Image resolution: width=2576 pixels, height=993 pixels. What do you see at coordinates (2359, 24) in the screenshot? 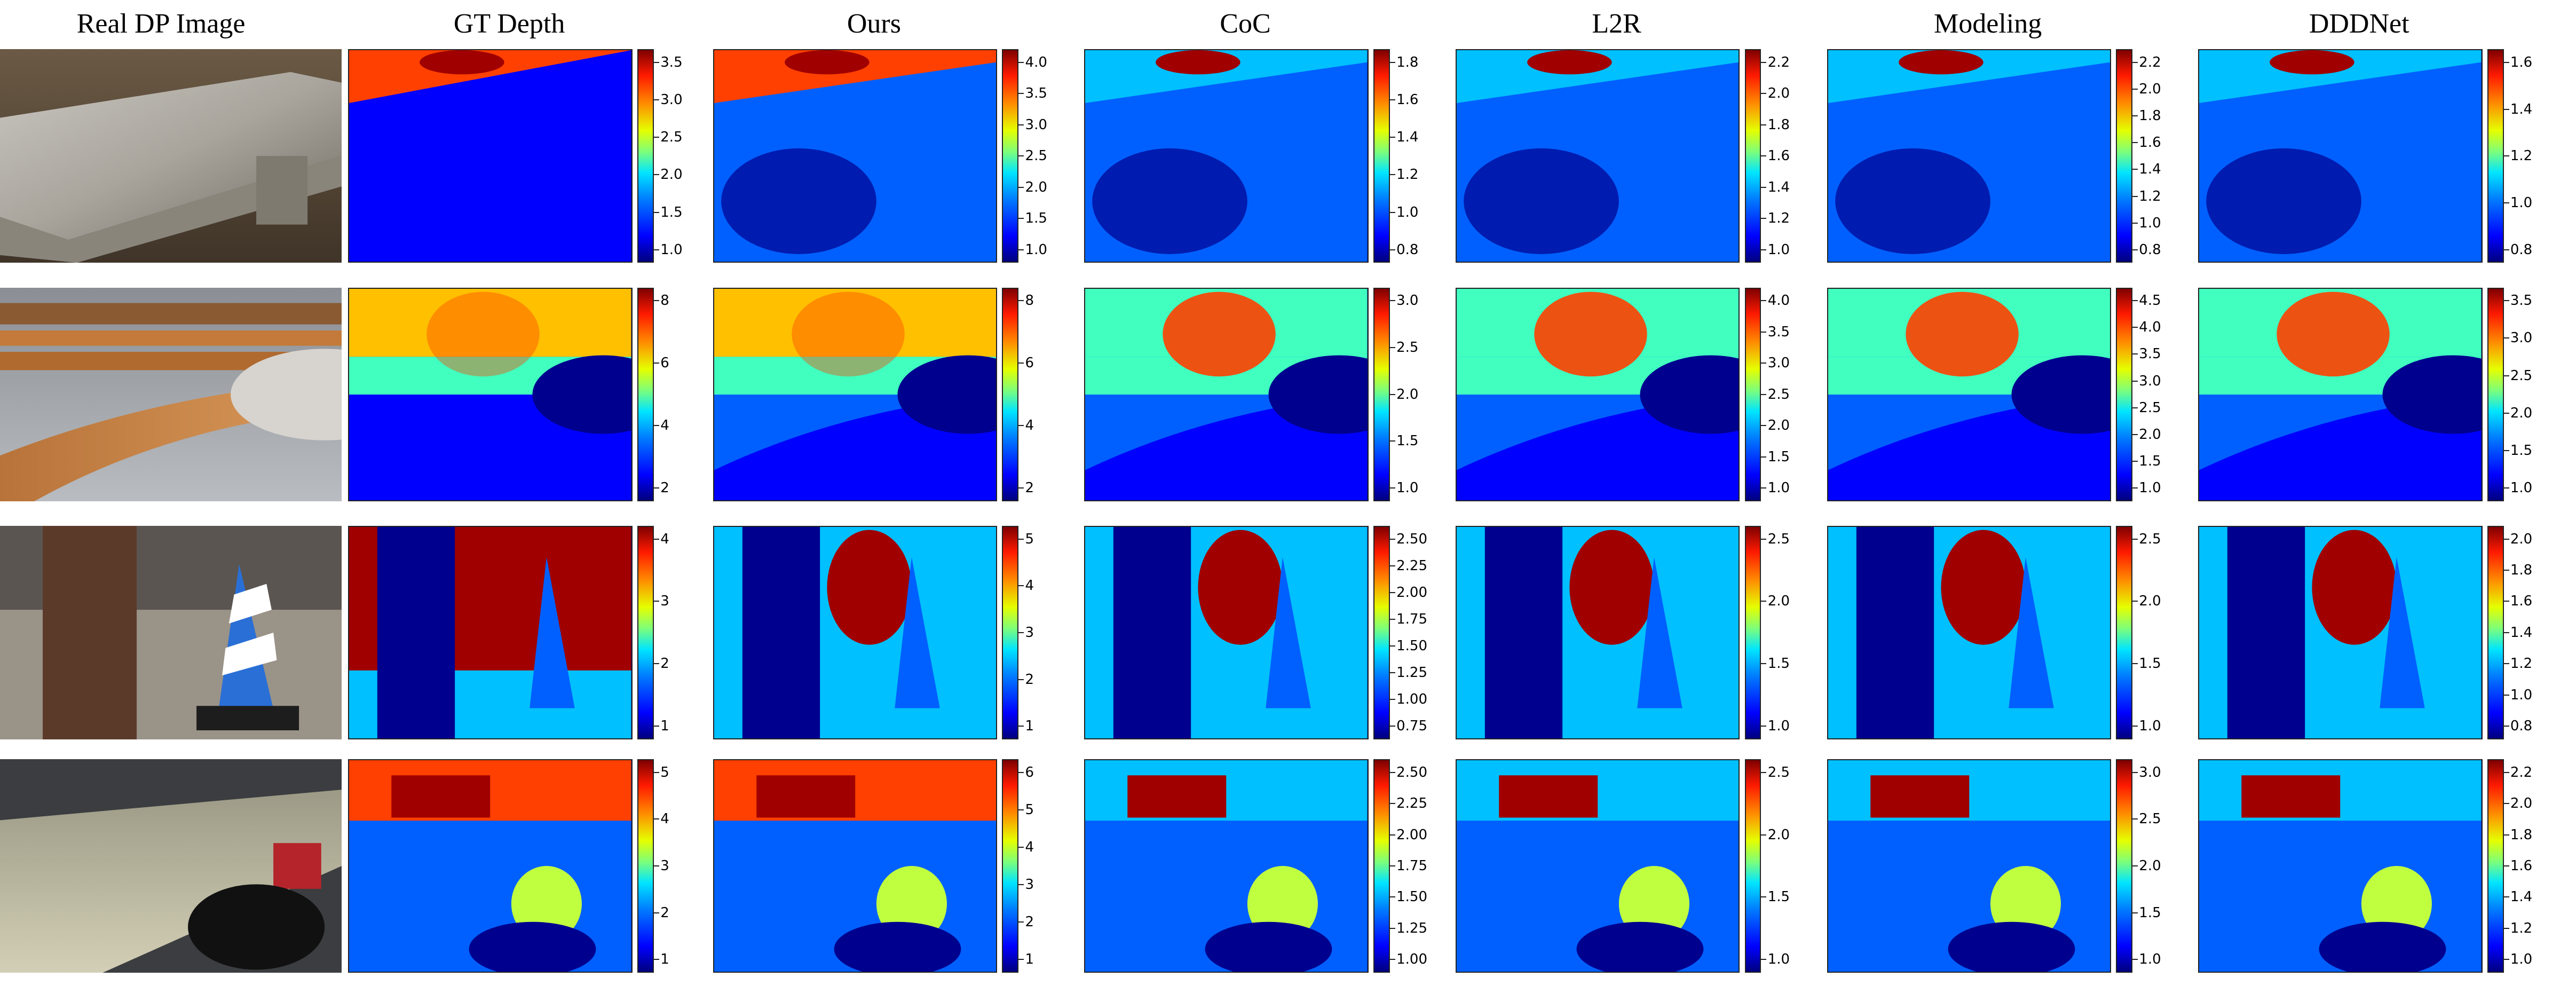
I see `column-header-dddnet: DDDNet` at bounding box center [2359, 24].